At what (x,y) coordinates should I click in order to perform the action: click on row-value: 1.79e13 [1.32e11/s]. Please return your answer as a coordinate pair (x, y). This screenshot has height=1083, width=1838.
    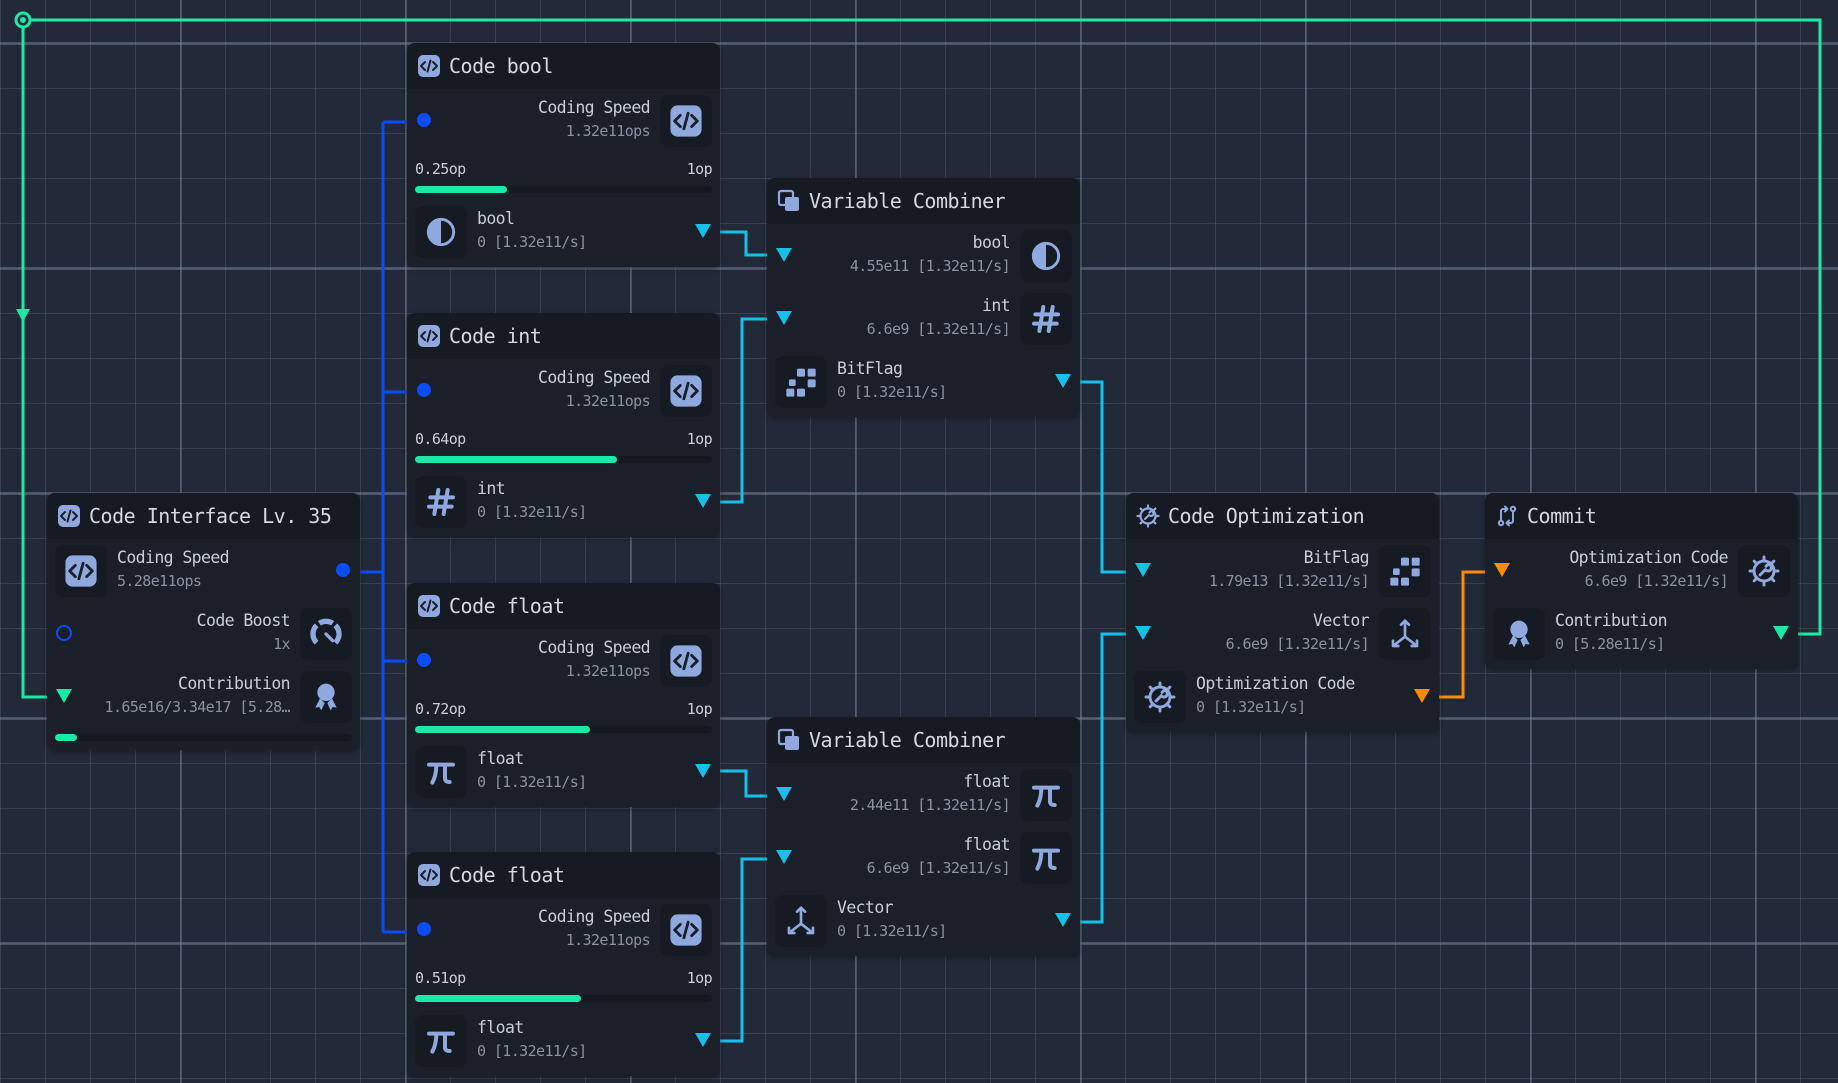
    Looking at the image, I should click on (1289, 581).